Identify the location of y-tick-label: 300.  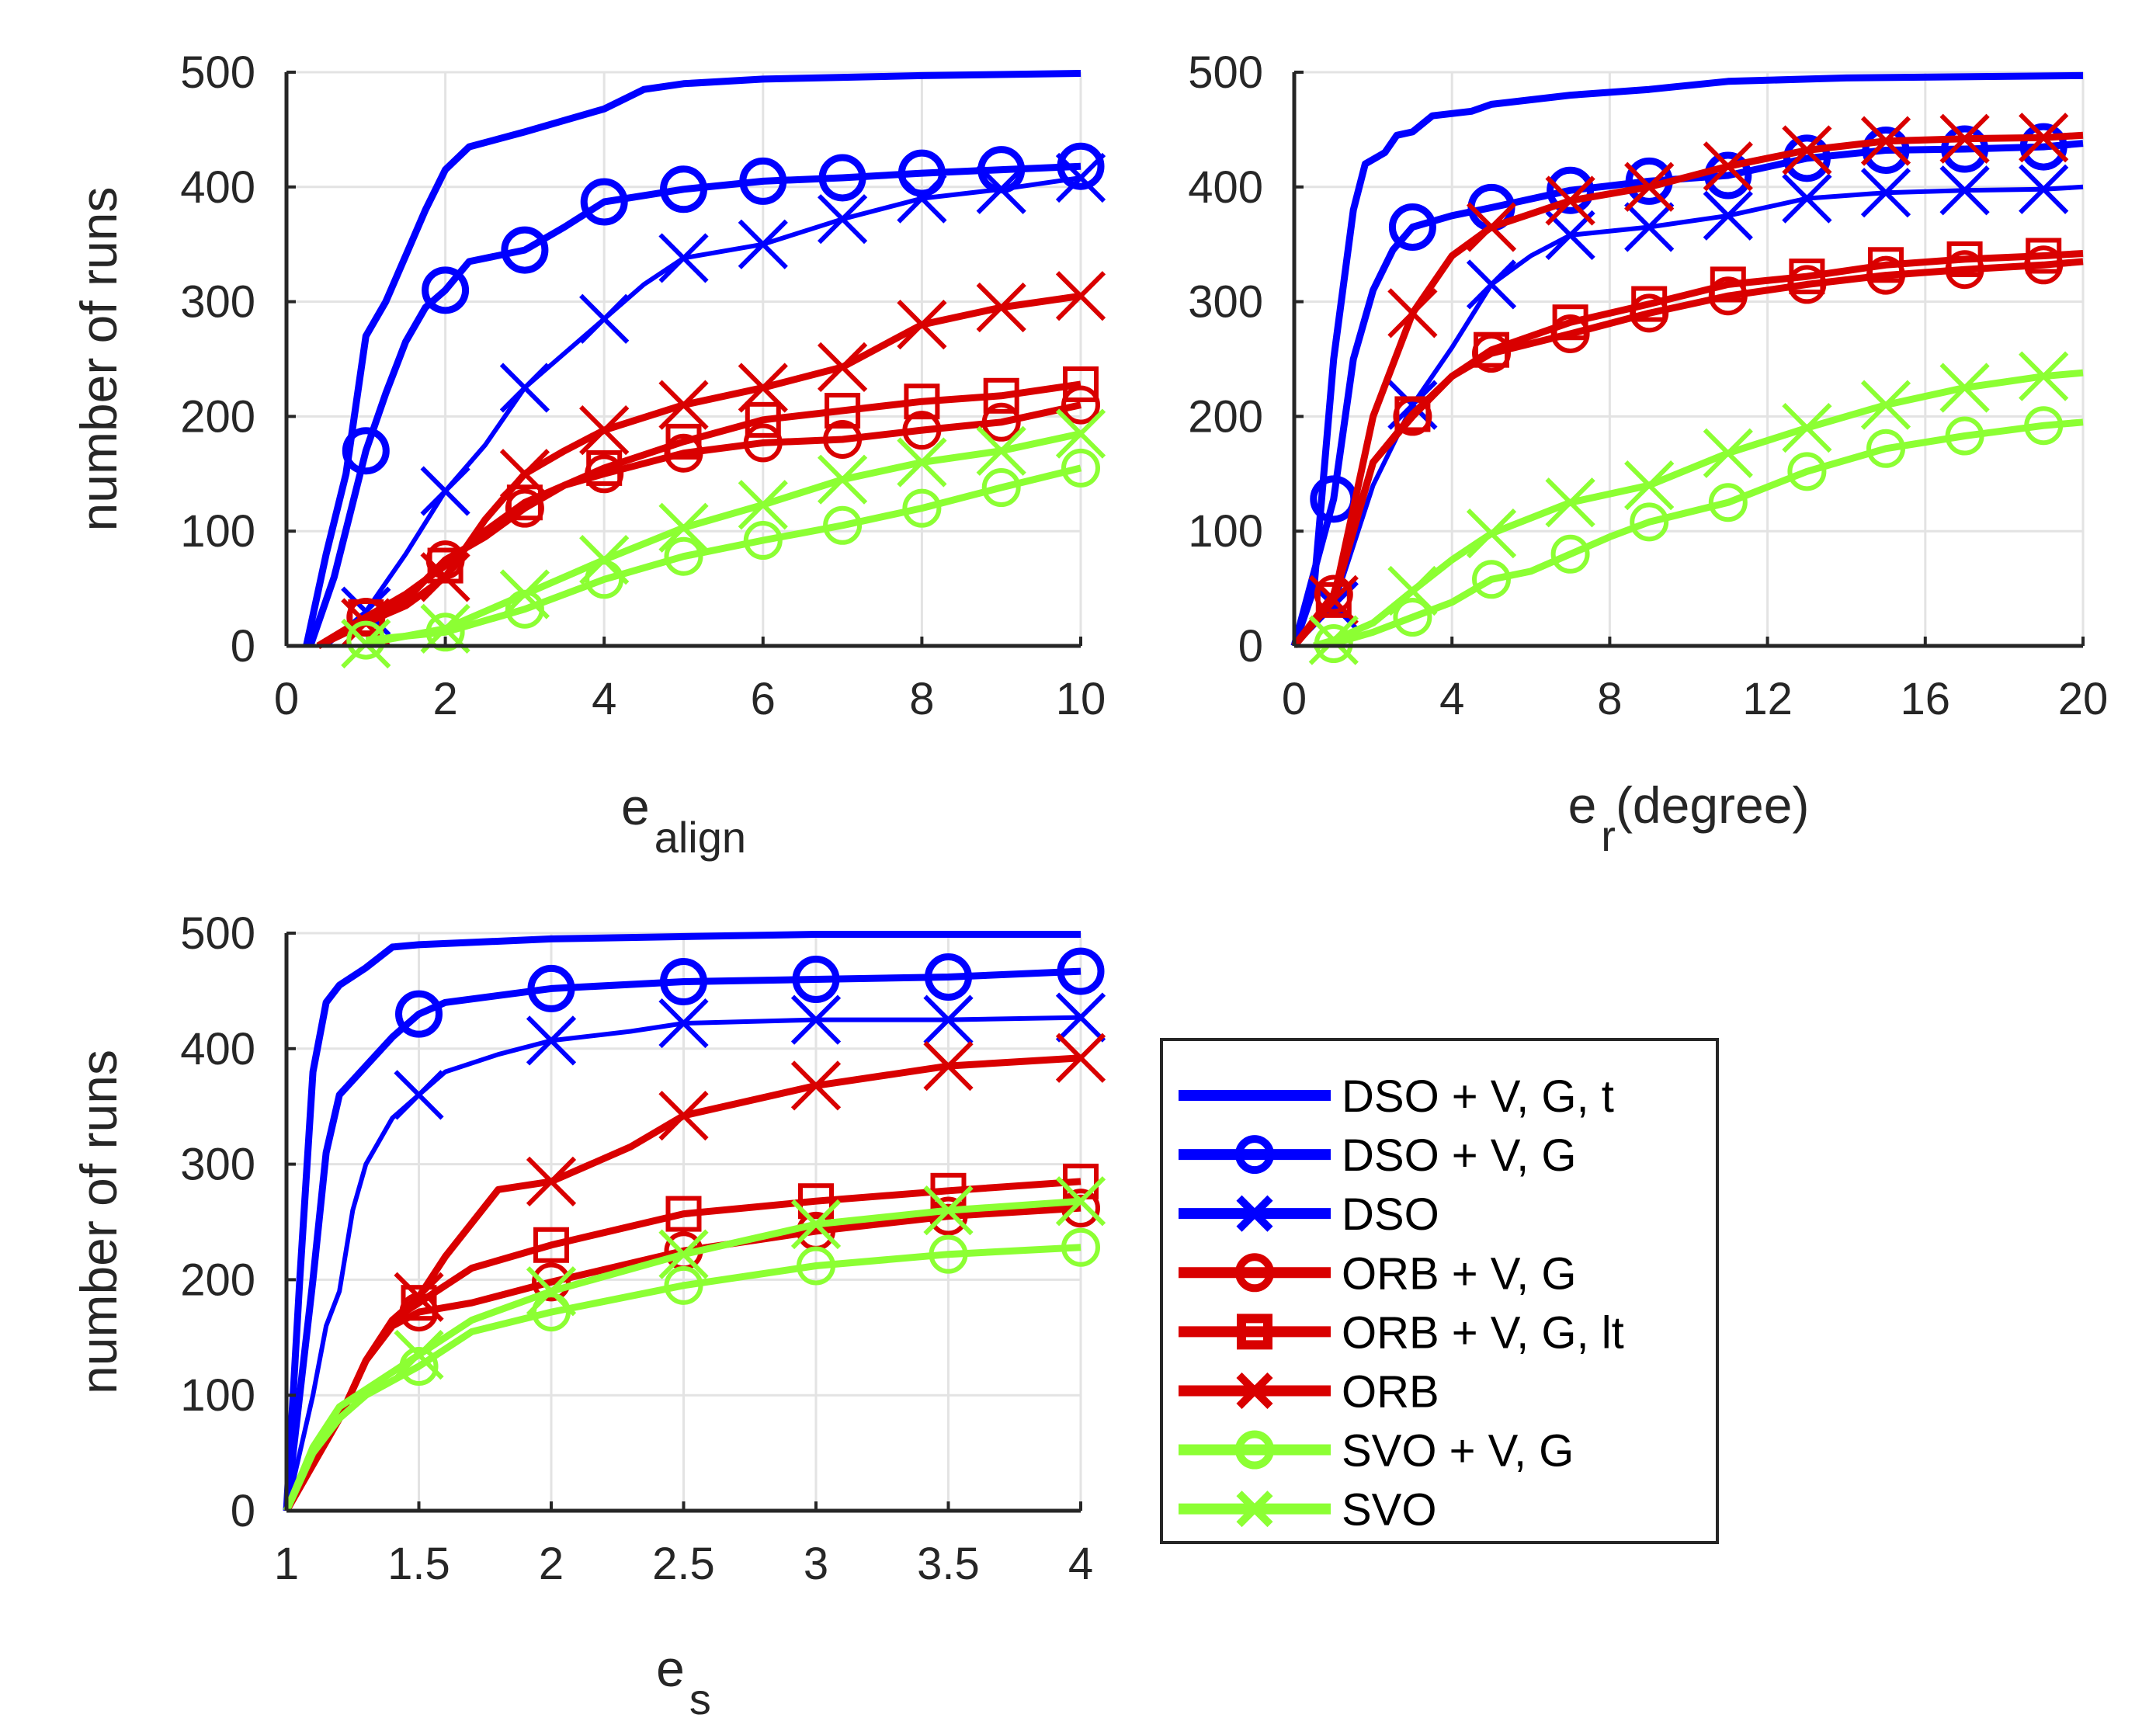
(218, 1165).